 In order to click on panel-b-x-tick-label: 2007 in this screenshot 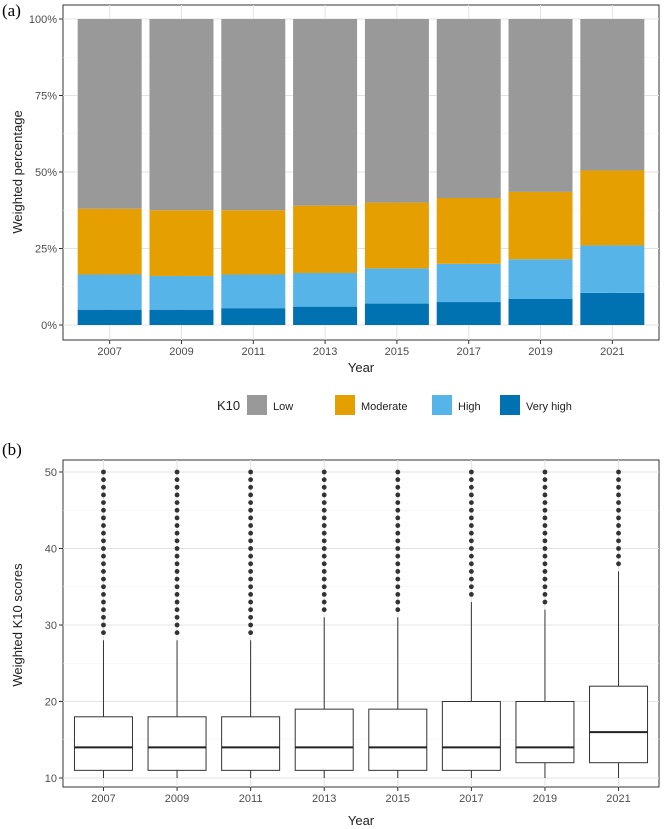, I will do `click(103, 799)`.